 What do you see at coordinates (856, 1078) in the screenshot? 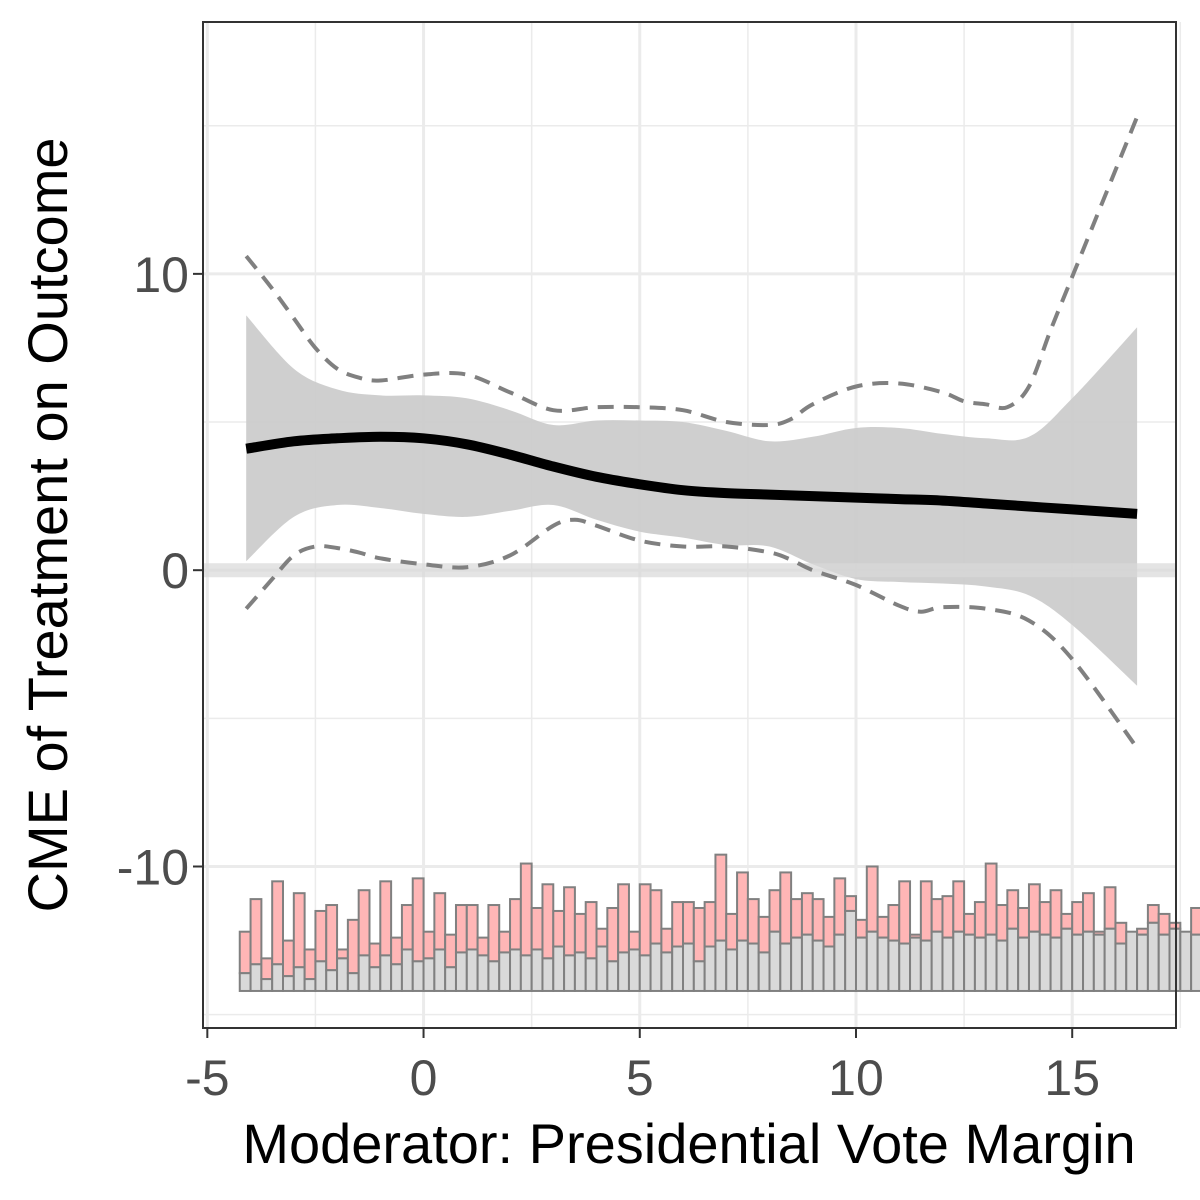
I see `x-tick-label: 10` at bounding box center [856, 1078].